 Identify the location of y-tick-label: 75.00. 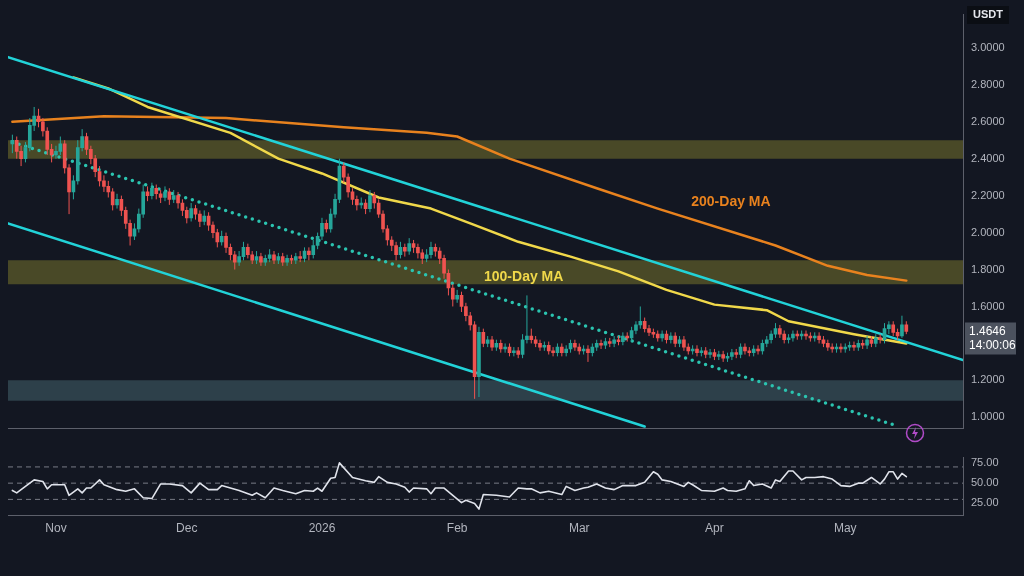
(985, 461).